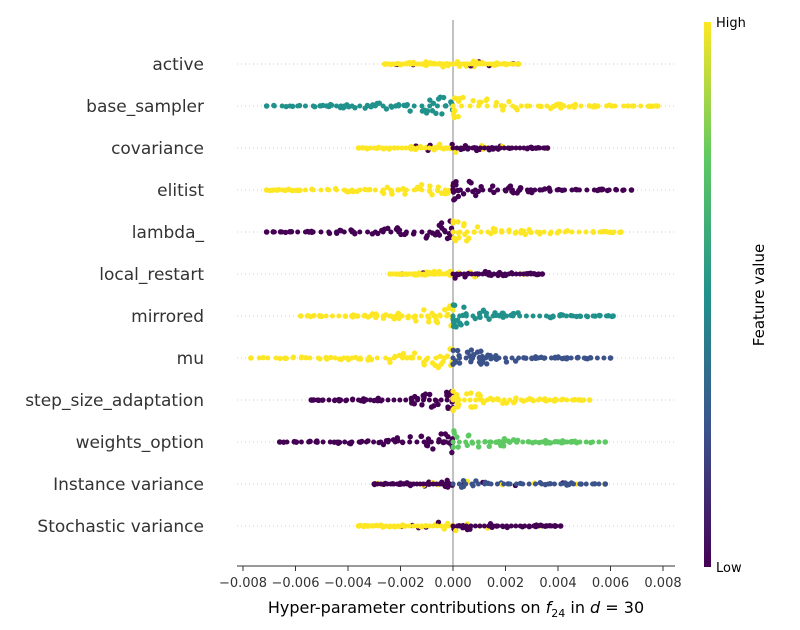 Image resolution: width=800 pixels, height=630 pixels. What do you see at coordinates (557, 583) in the screenshot?
I see `x-tick-label: 0.004` at bounding box center [557, 583].